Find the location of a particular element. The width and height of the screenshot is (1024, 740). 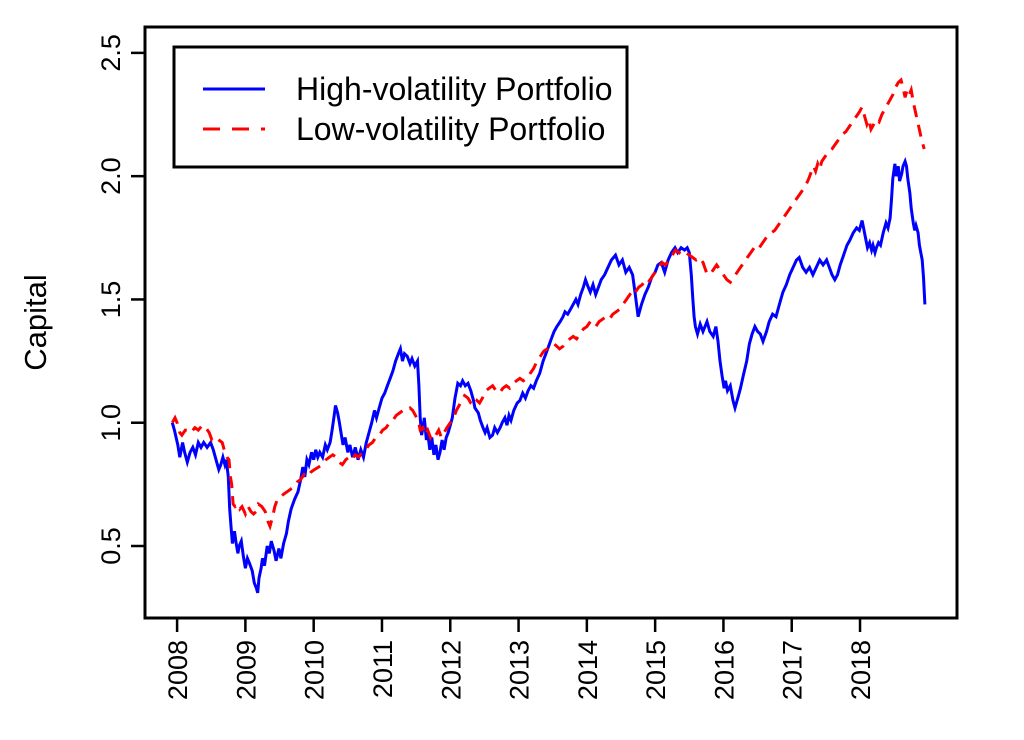

y-axis: 0.5 1.0 1.5 2.0 2.5 is located at coordinates (120, 299).